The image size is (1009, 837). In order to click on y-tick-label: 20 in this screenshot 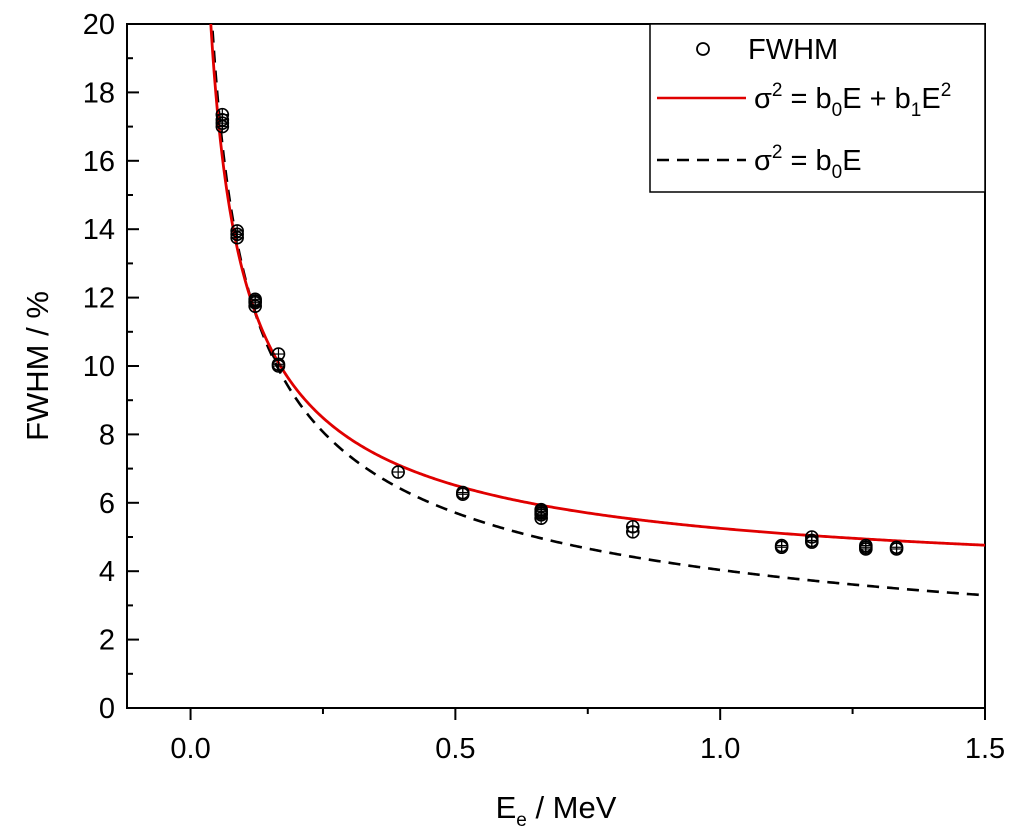, I will do `click(99, 25)`.